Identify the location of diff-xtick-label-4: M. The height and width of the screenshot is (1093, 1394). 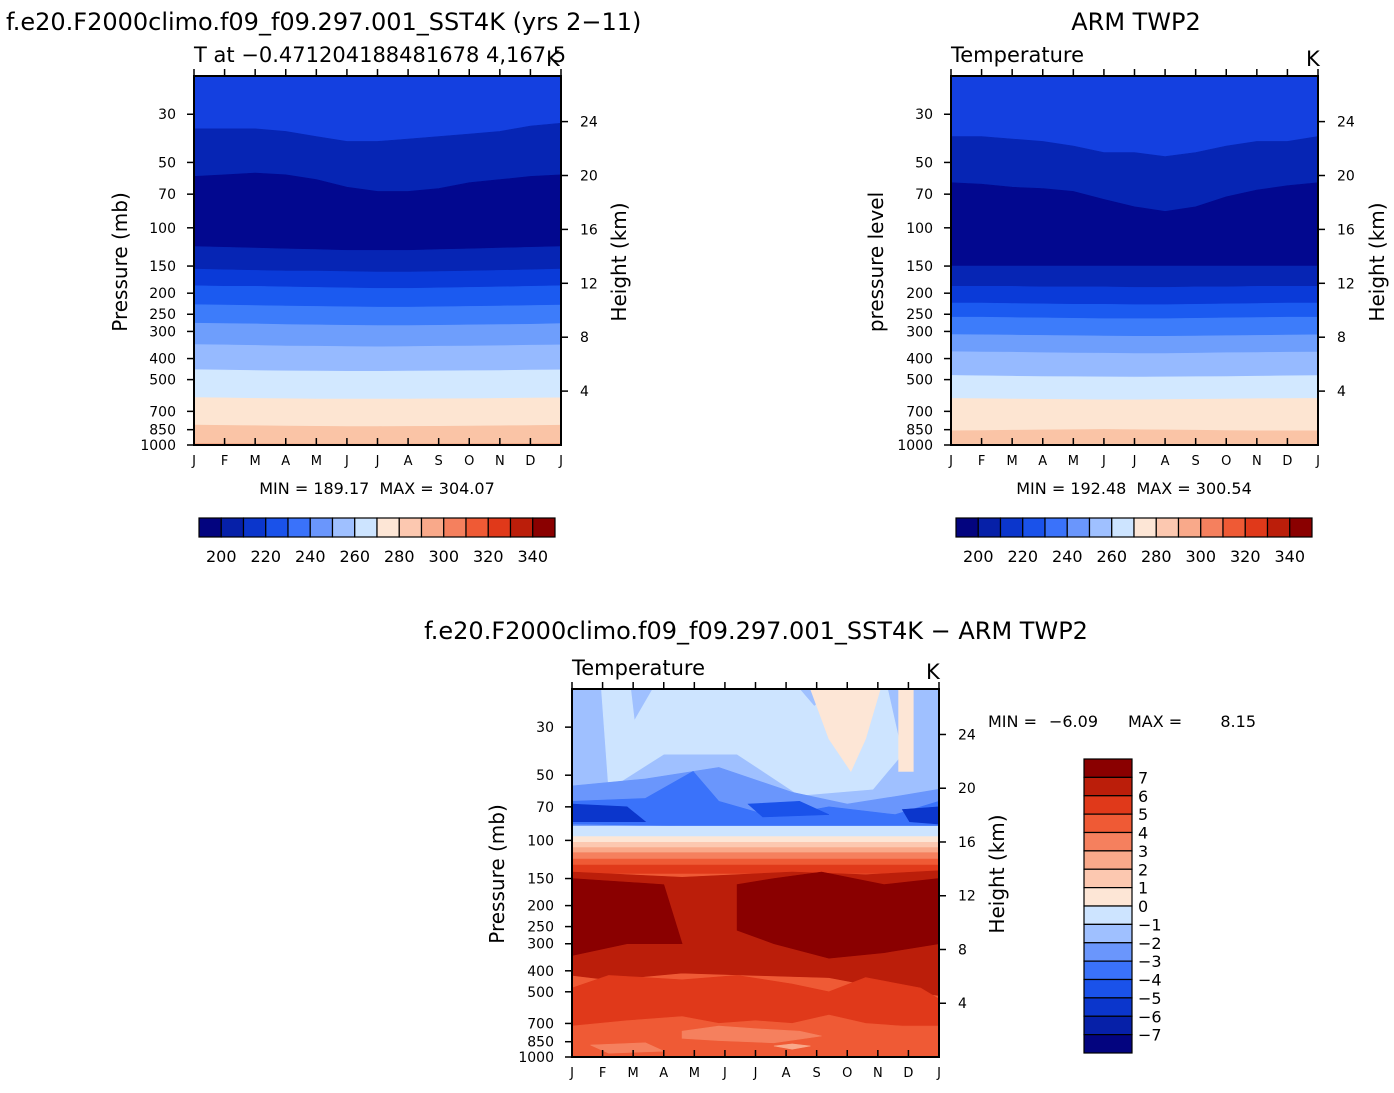
(694, 1073).